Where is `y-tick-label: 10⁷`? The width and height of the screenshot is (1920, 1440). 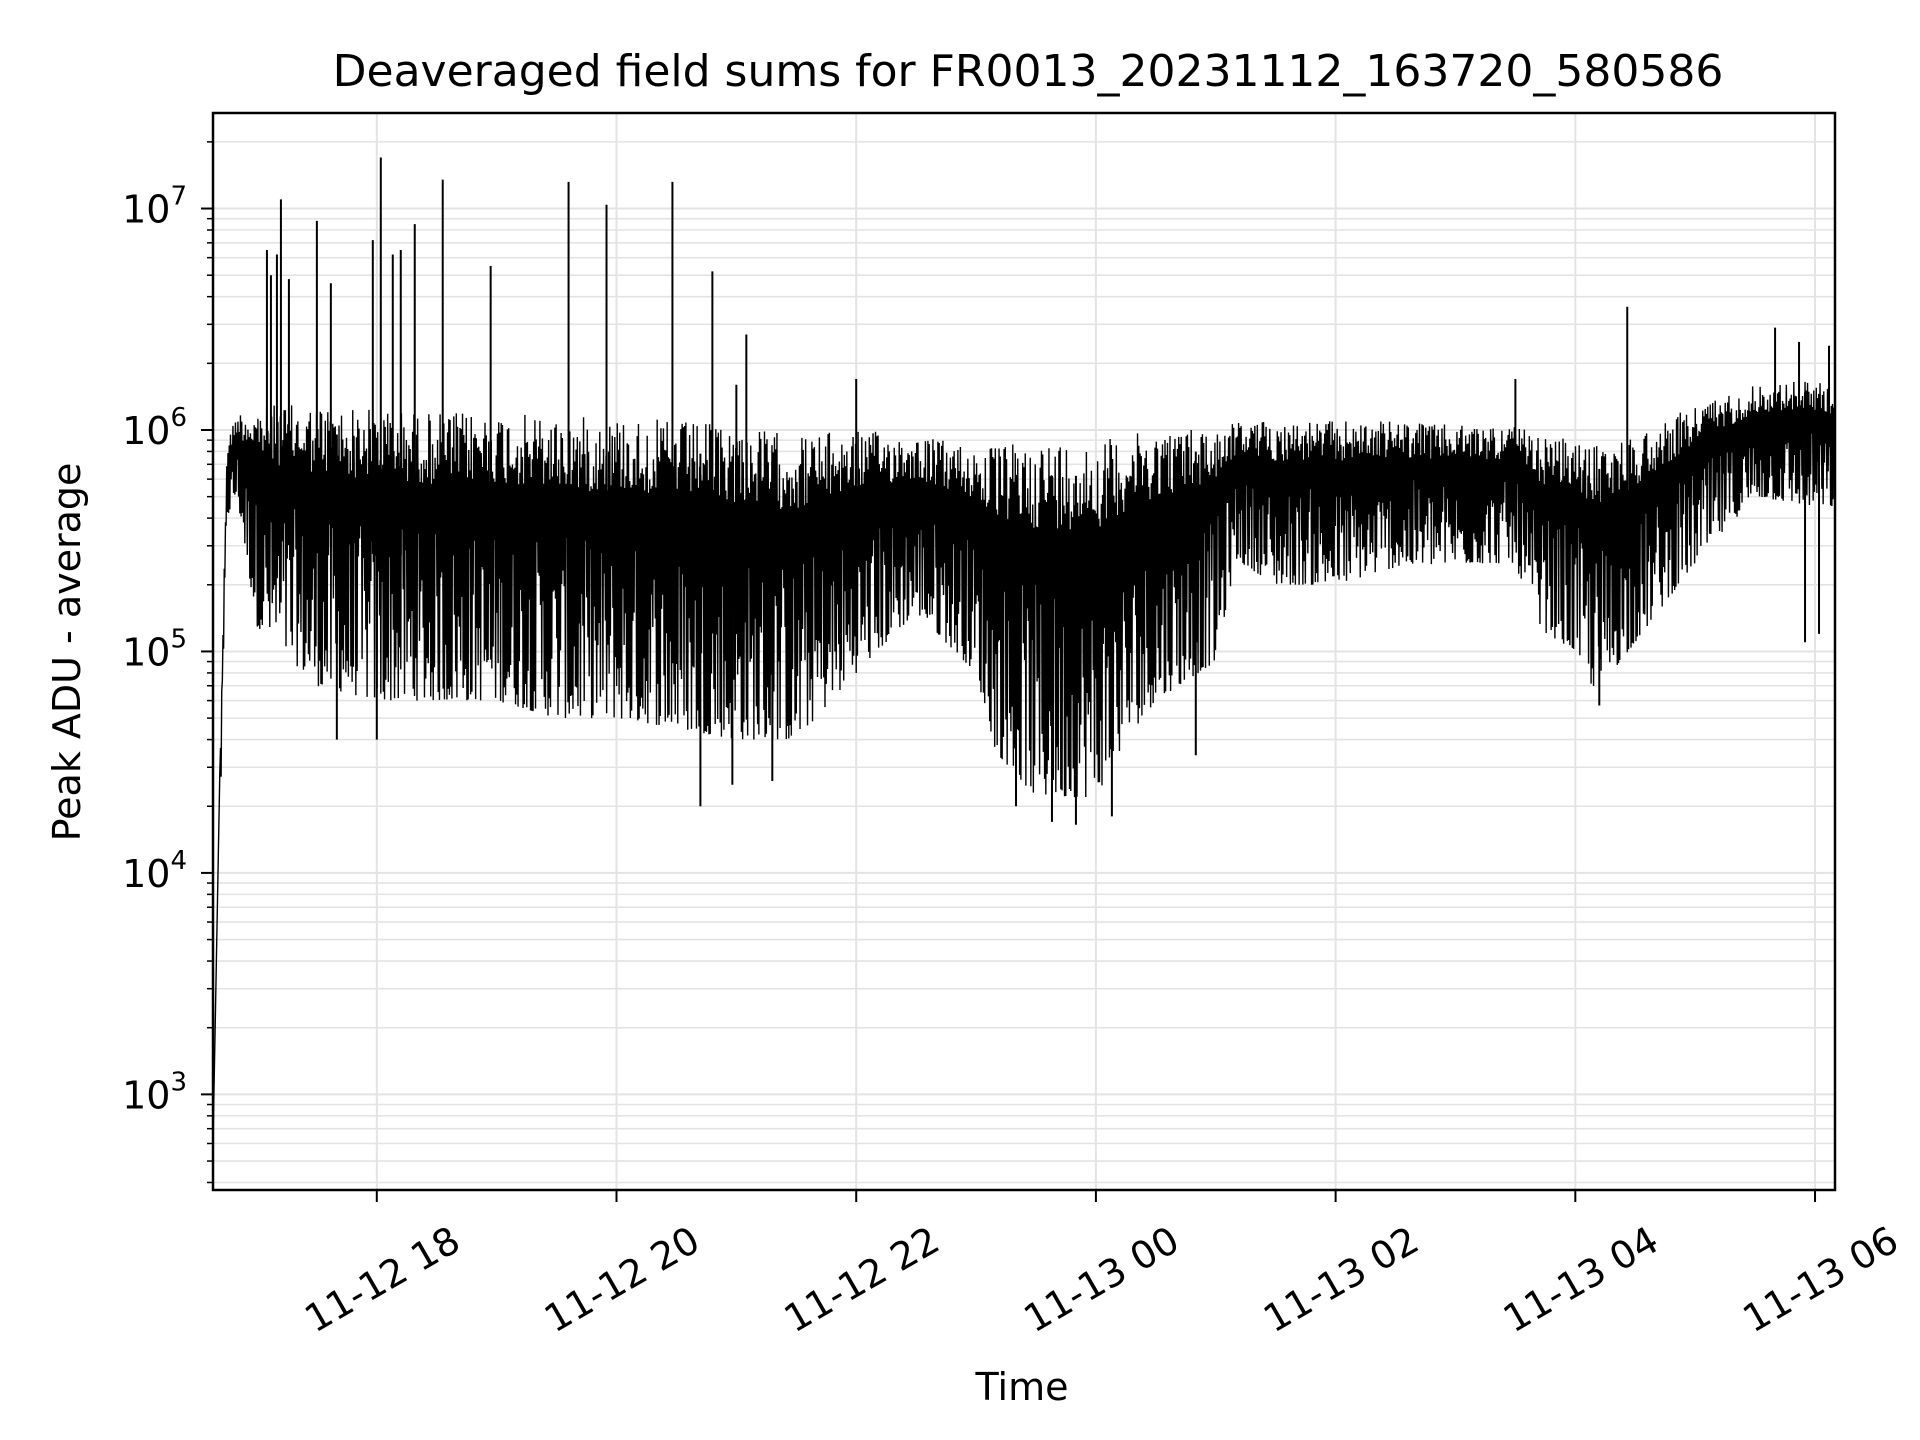 y-tick-label: 10⁷ is located at coordinates (154, 207).